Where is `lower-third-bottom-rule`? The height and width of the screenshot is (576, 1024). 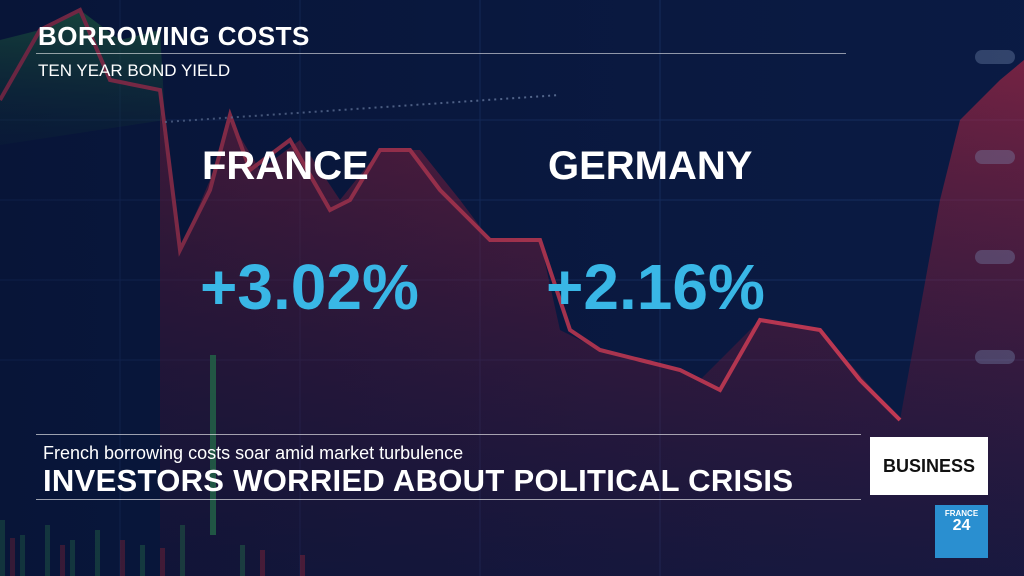 lower-third-bottom-rule is located at coordinates (448, 499).